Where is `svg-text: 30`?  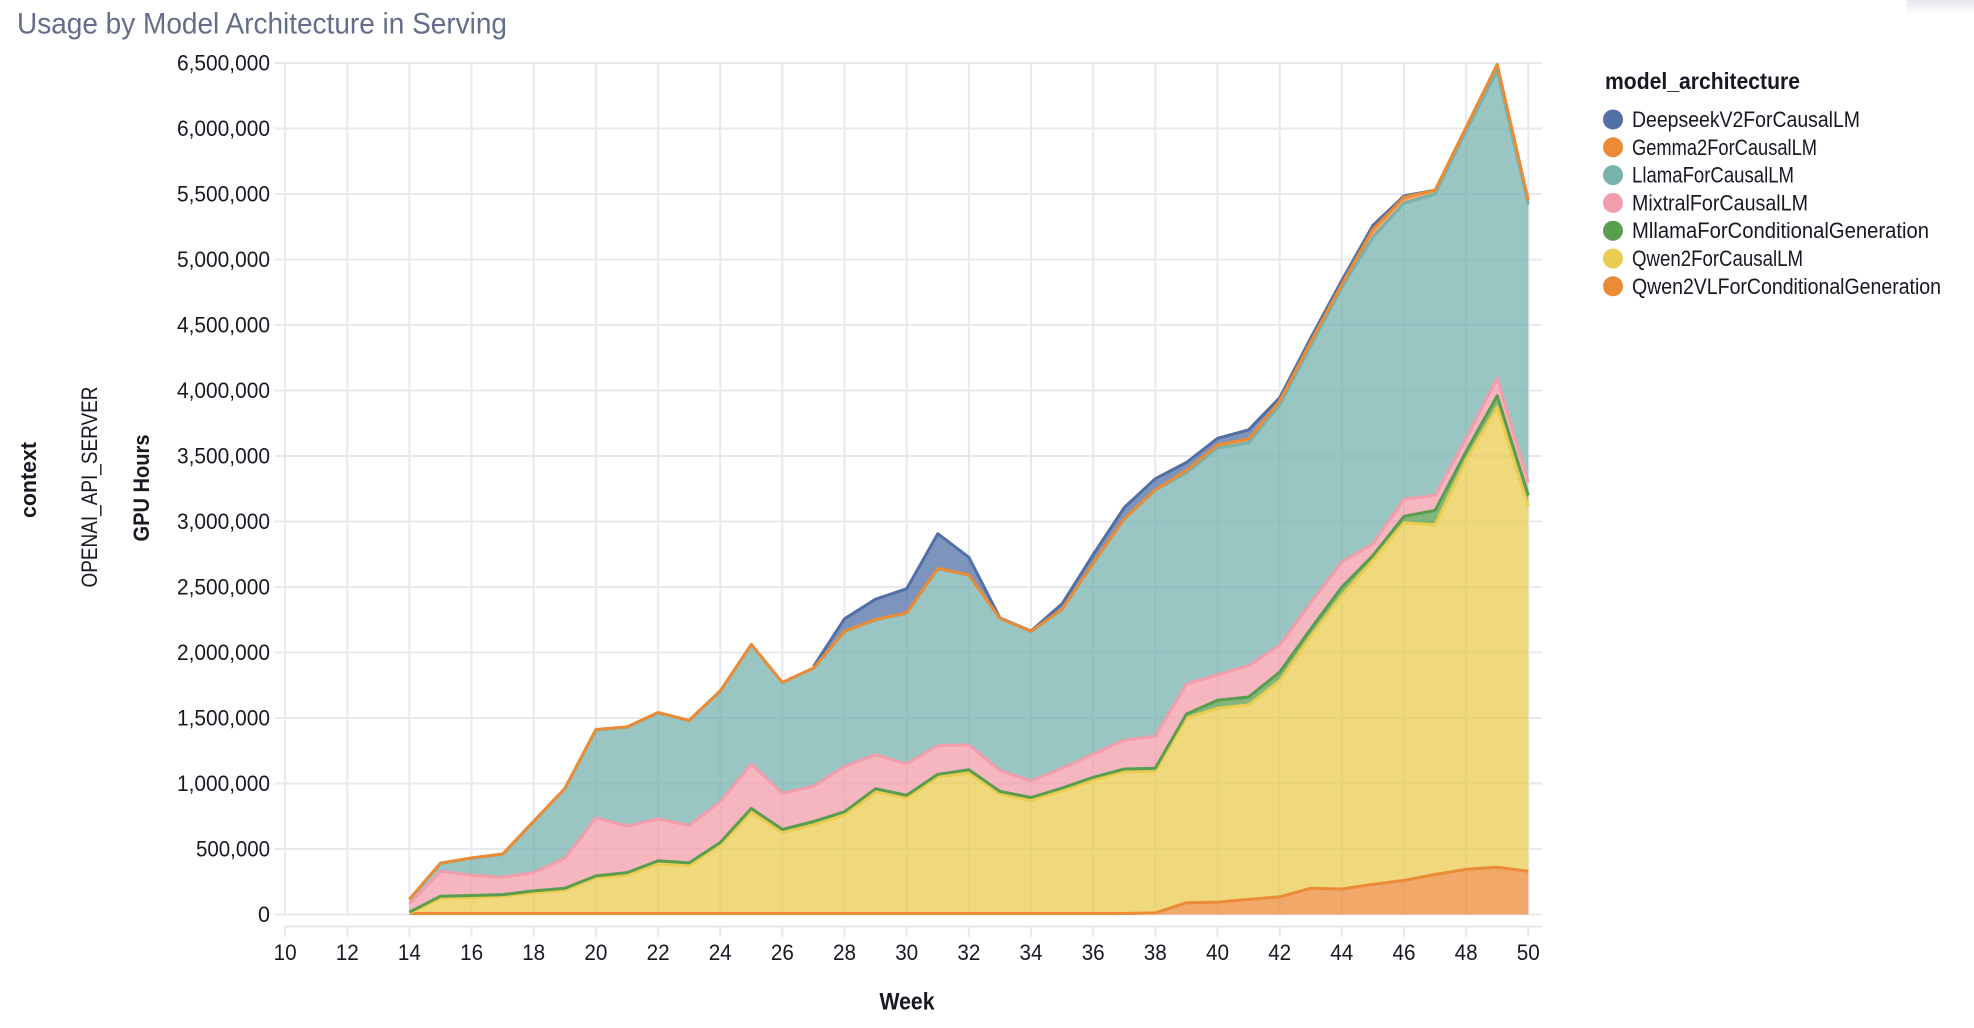
svg-text: 30 is located at coordinates (906, 952).